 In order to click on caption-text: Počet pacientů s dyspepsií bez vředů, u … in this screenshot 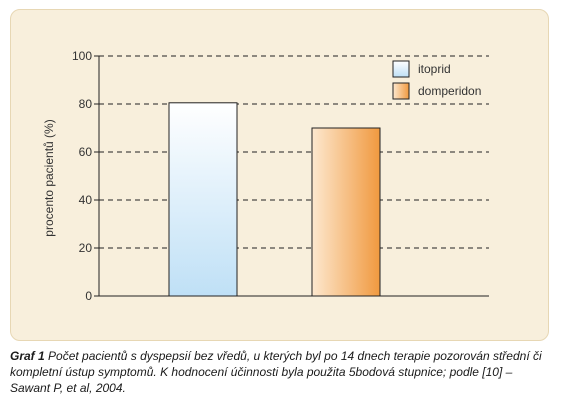, I will do `click(276, 372)`.